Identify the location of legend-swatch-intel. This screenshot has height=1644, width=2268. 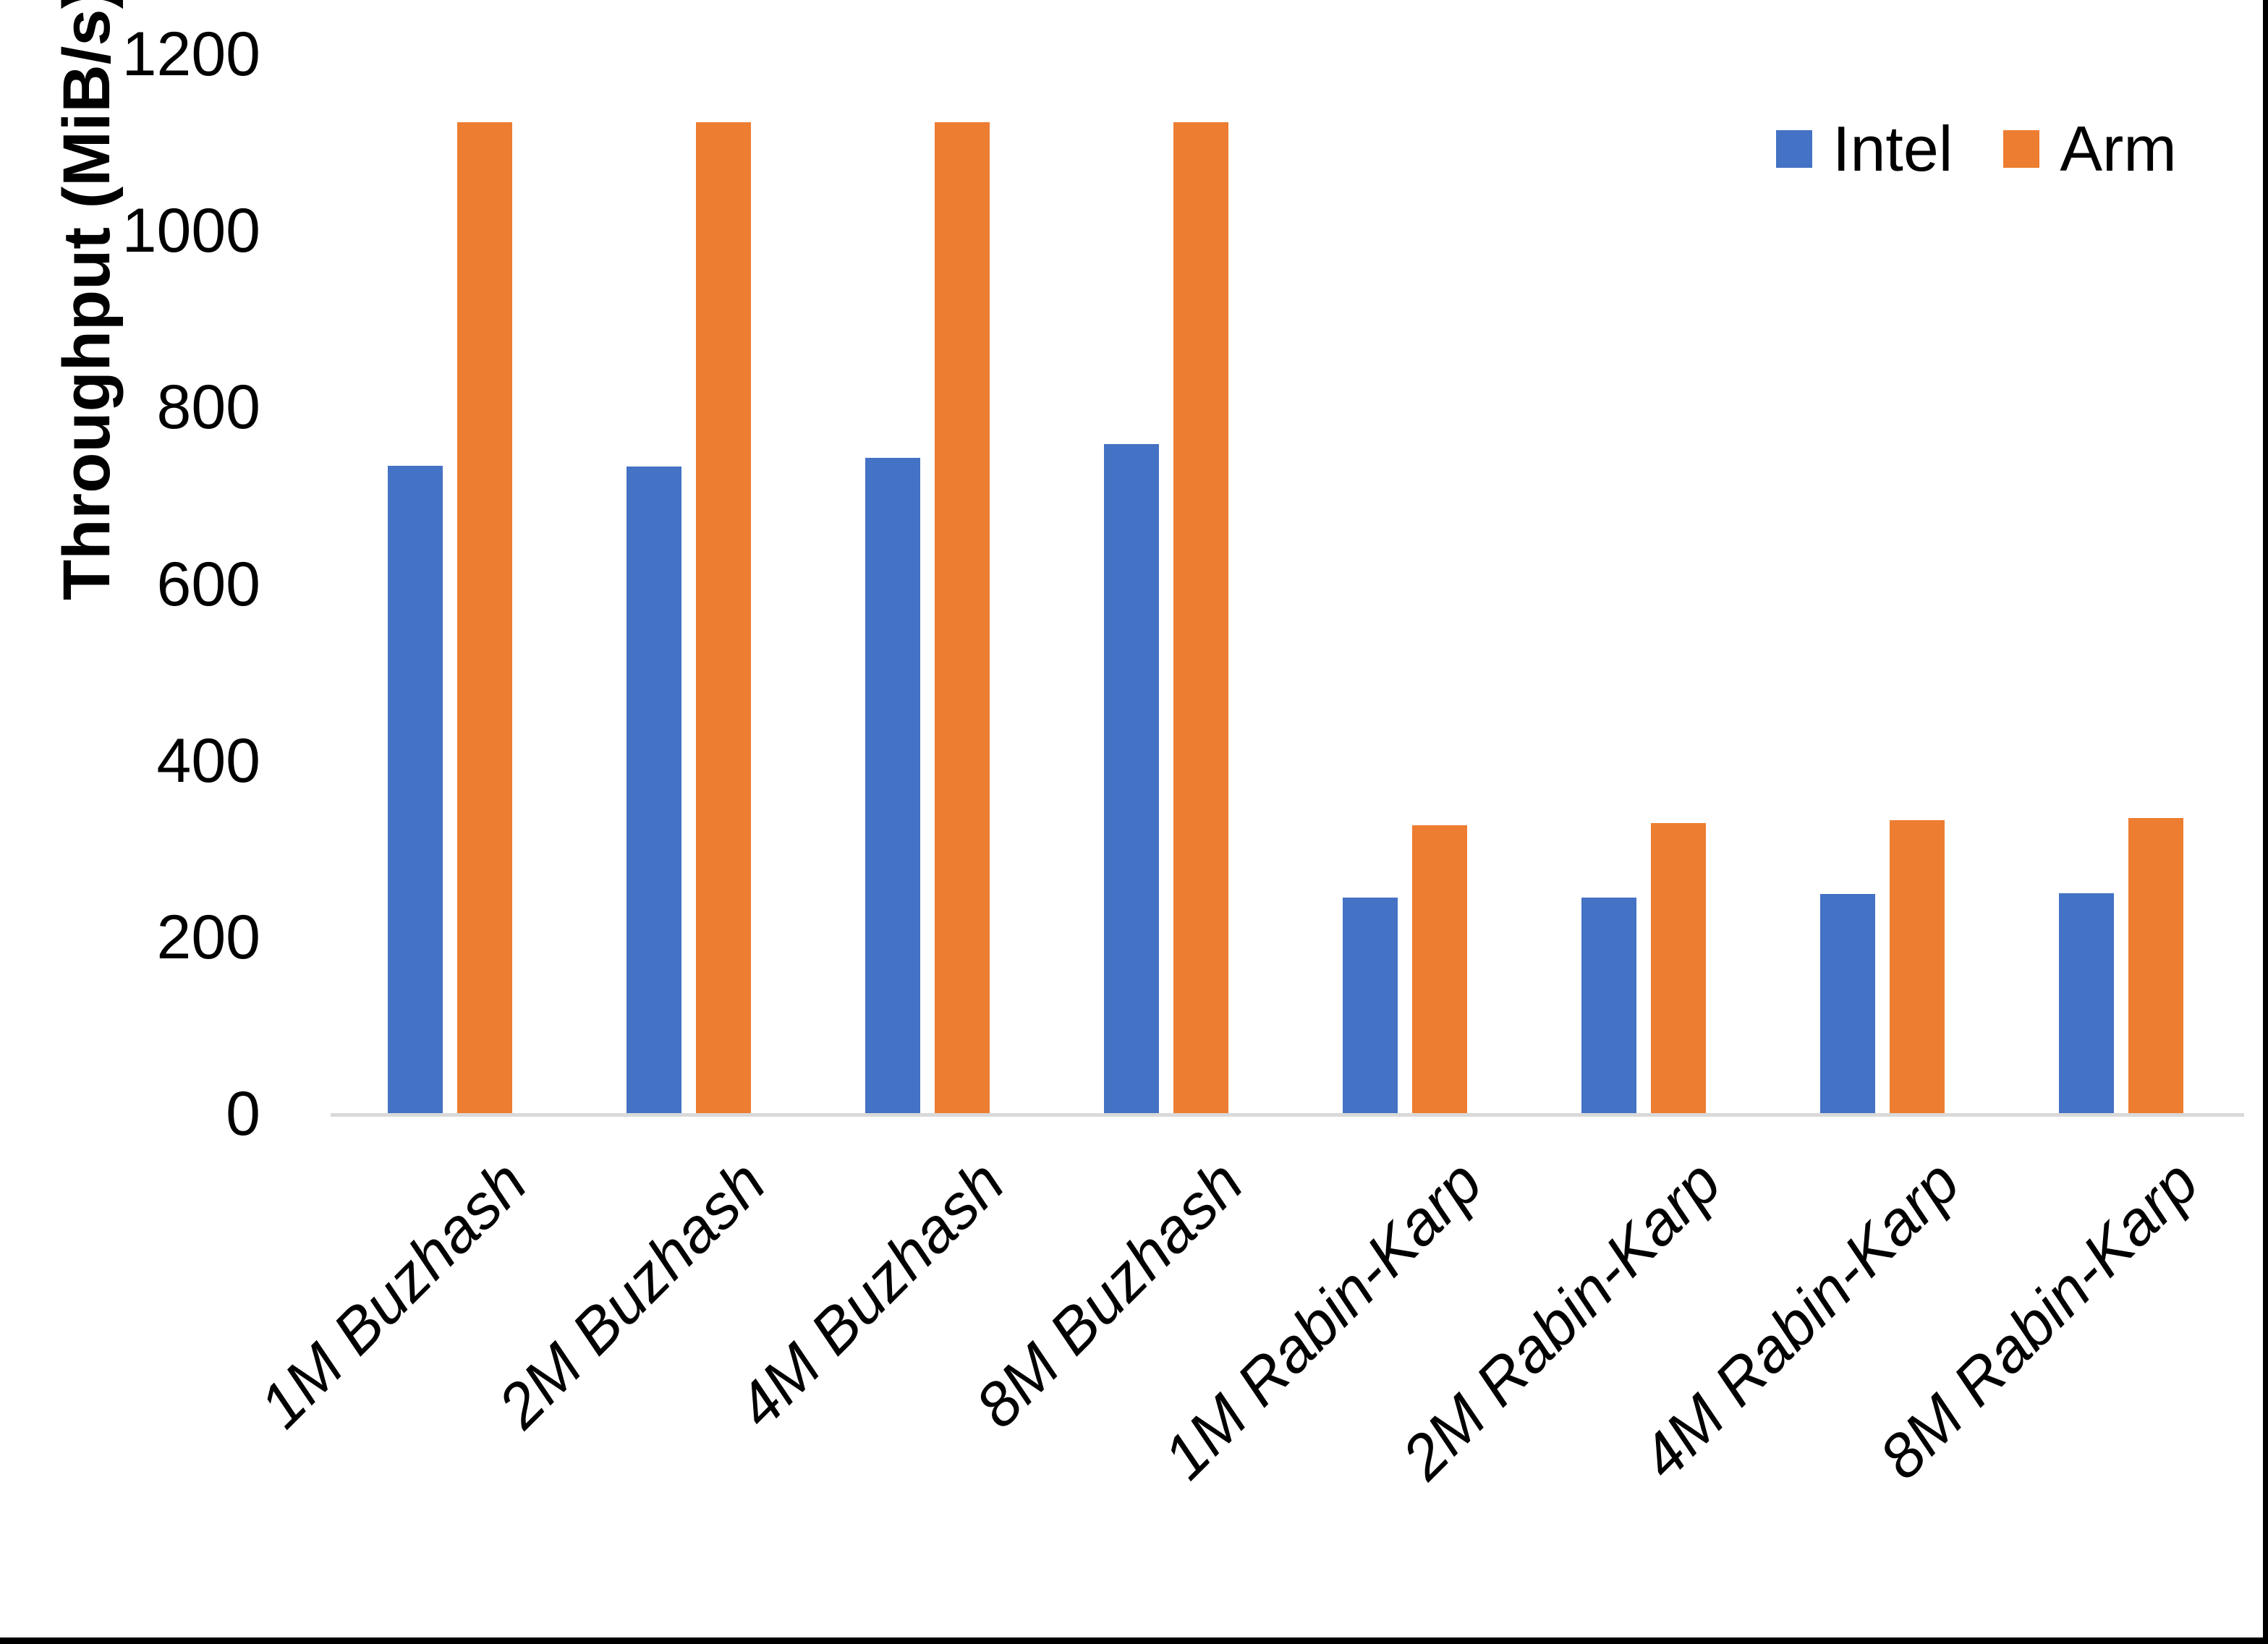
(1794, 149).